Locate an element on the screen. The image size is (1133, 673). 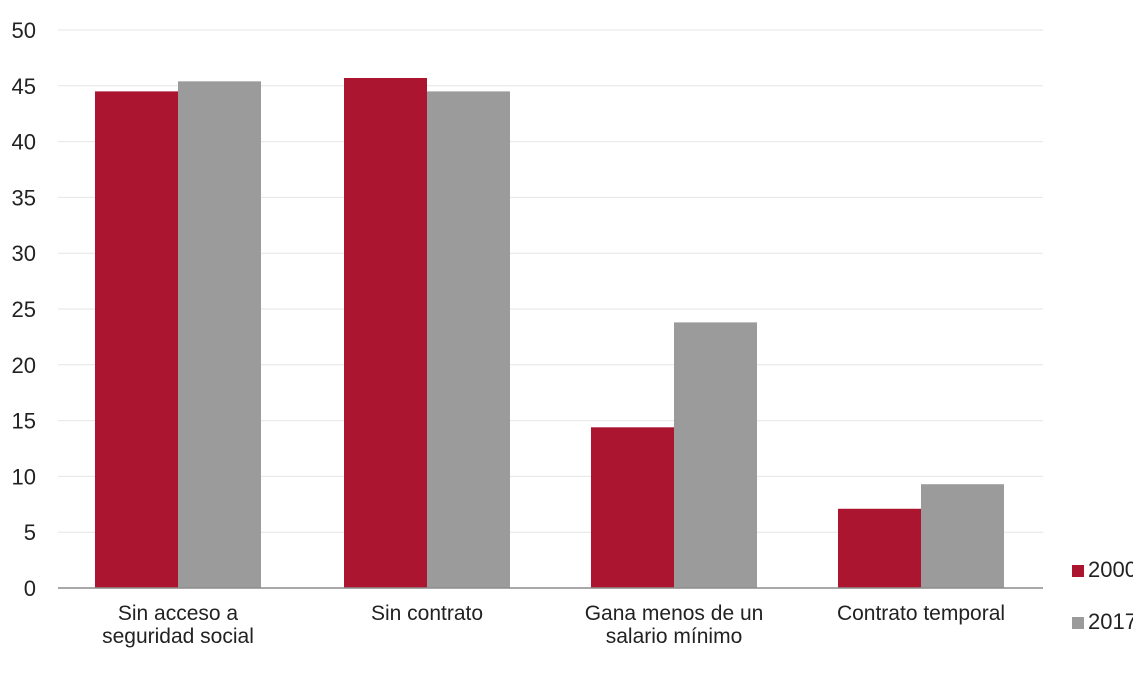
category-label: Sin contrato is located at coordinates (427, 613).